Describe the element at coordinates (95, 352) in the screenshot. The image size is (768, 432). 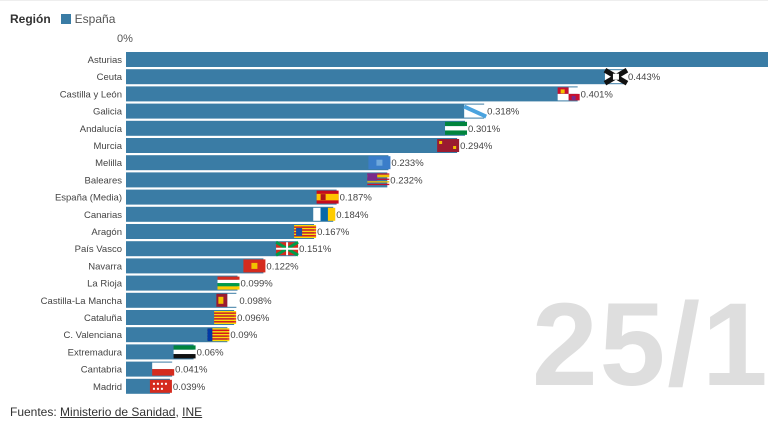
I see `category-label: Extremadura` at that location.